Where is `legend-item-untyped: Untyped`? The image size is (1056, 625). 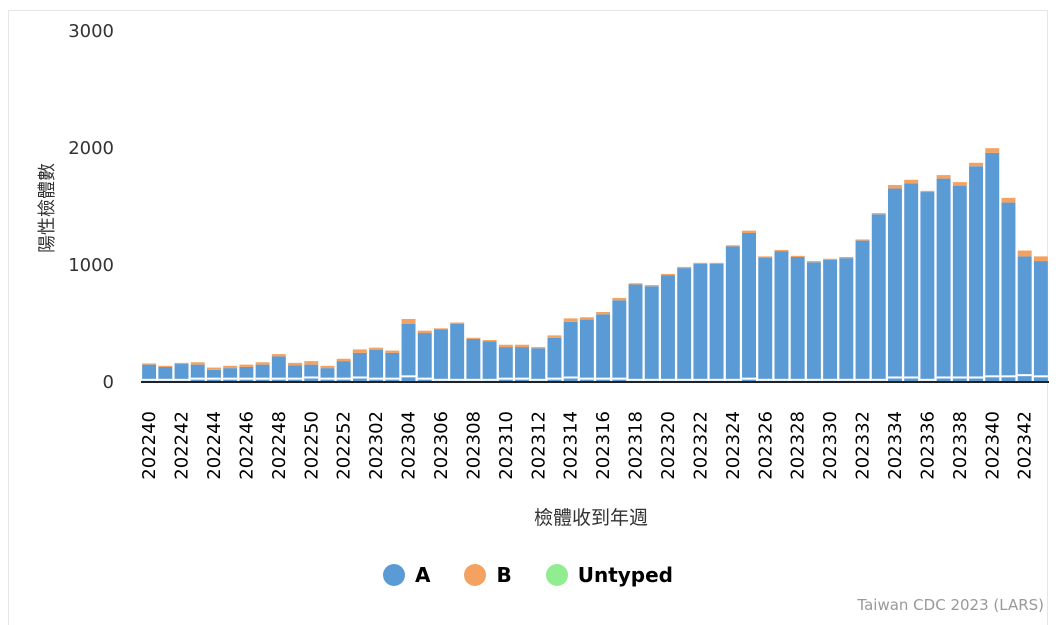 legend-item-untyped: Untyped is located at coordinates (609, 575).